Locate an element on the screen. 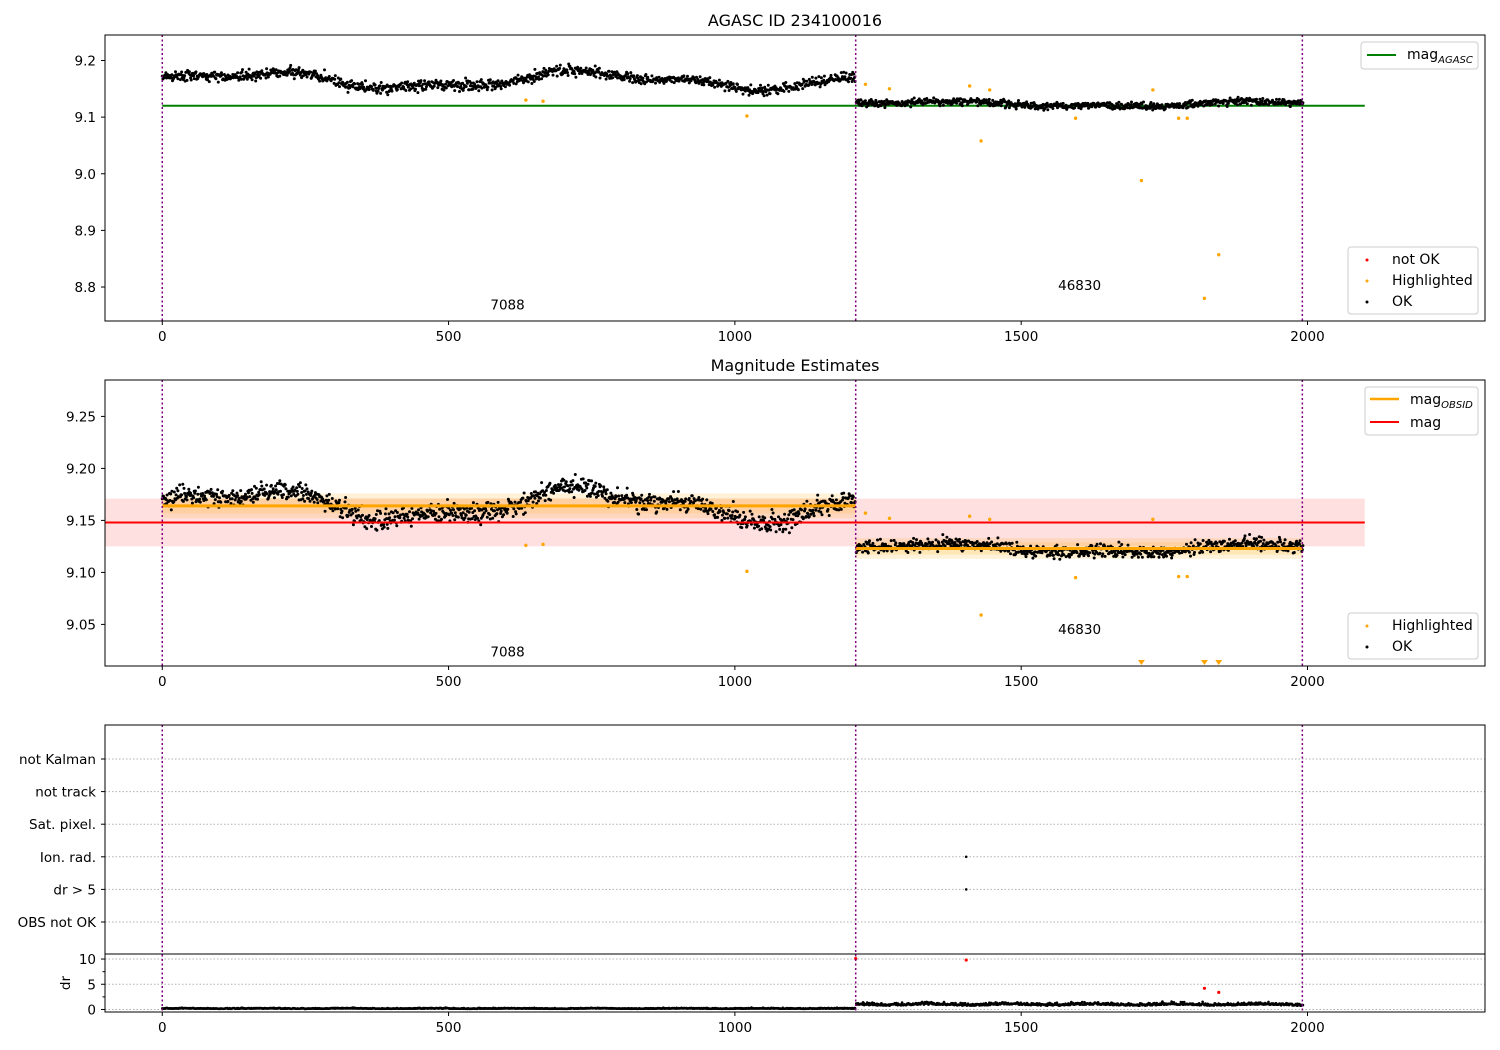 The height and width of the screenshot is (1050, 1500). flag-point is located at coordinates (966, 857).